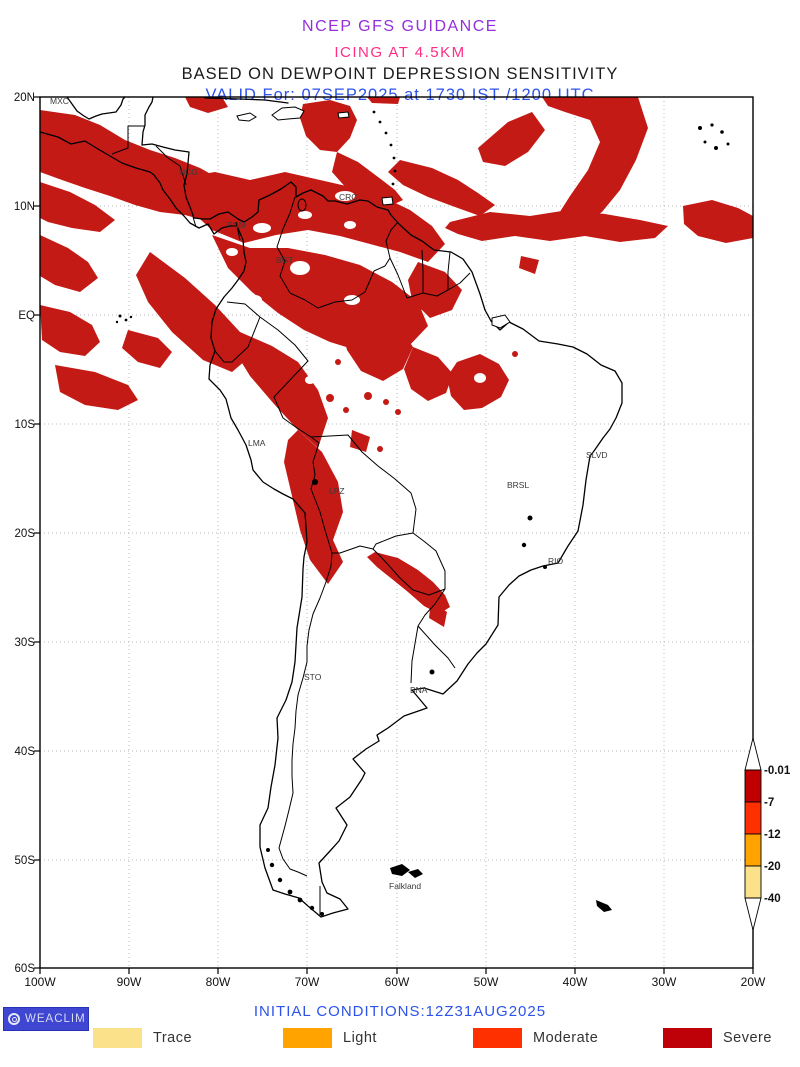  Describe the element at coordinates (575, 982) in the screenshot. I see `lon-tick-label: 40W` at that location.